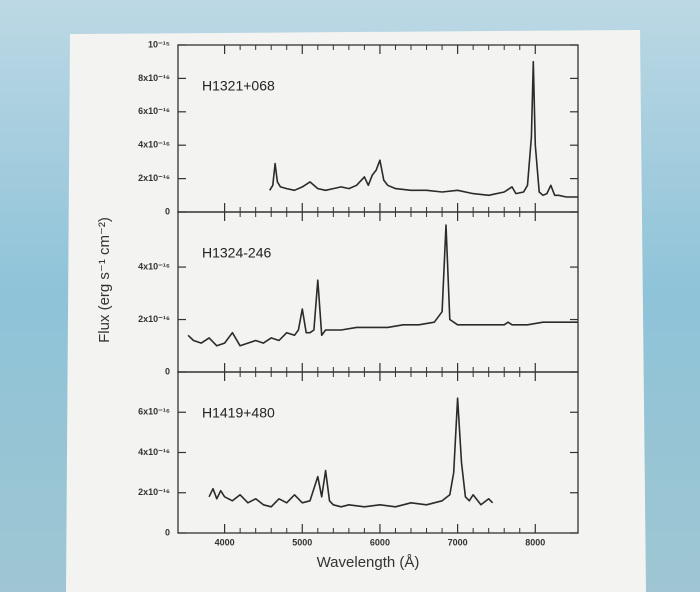 The image size is (700, 592). I want to click on spectrum-label: H1324-246, so click(236, 253).